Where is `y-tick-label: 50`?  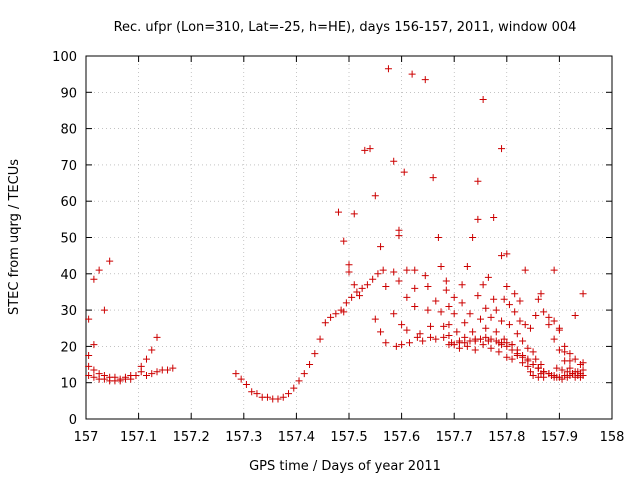 y-tick-label: 50 is located at coordinates (68, 239).